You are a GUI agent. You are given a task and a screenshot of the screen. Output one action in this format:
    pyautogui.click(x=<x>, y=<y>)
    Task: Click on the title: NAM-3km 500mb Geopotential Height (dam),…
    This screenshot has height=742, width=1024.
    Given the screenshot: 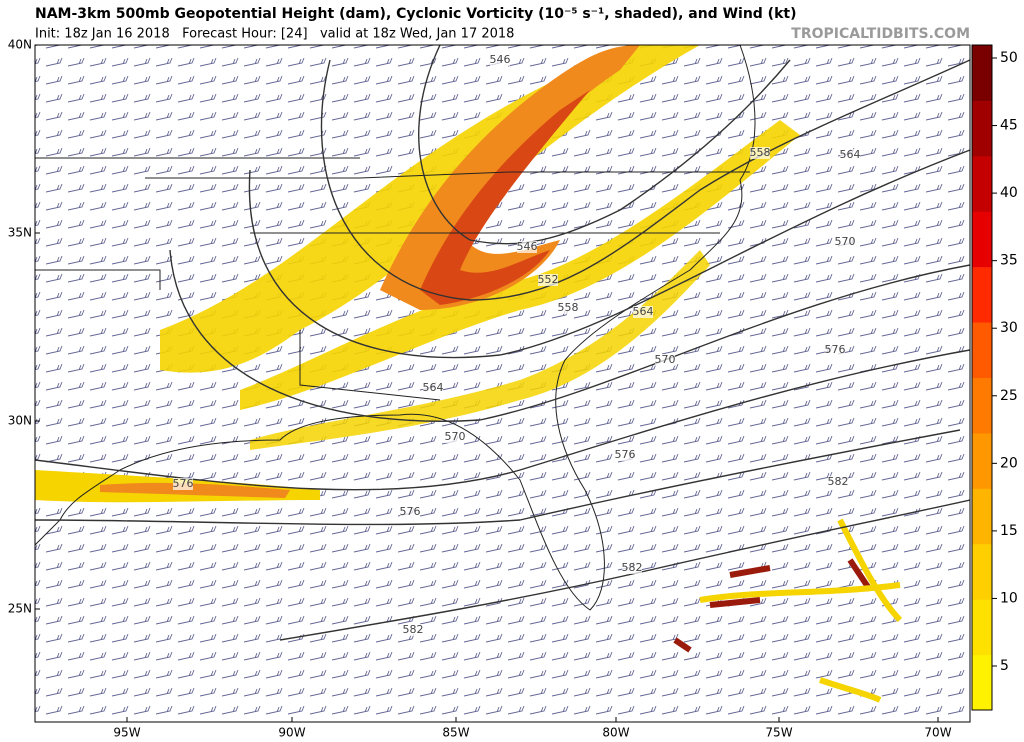 What is the action you would take?
    pyautogui.click(x=415, y=14)
    